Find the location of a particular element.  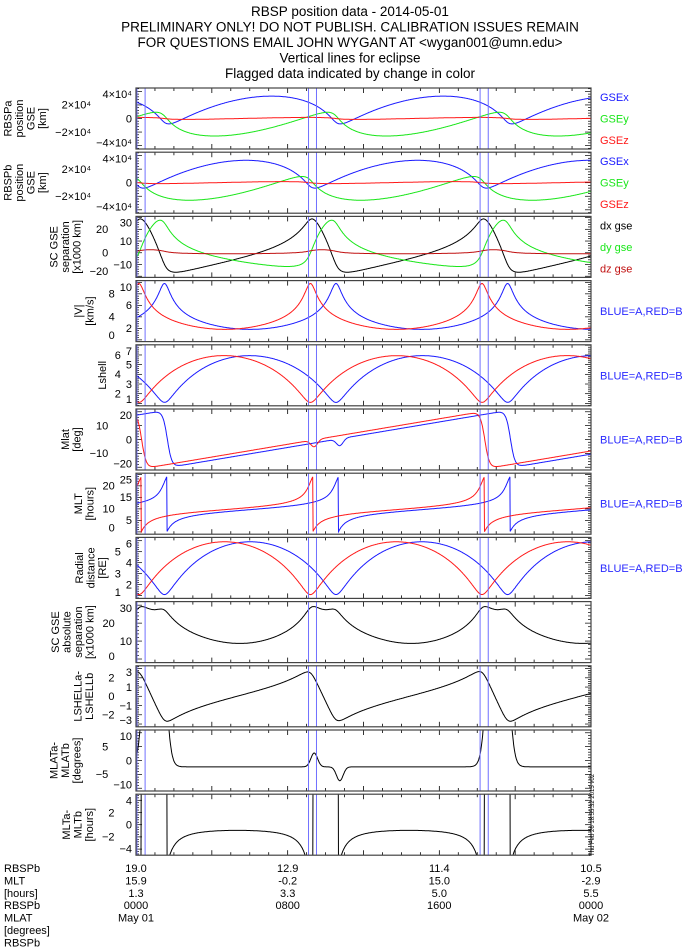

legend-label: GSEy is located at coordinates (614, 120).